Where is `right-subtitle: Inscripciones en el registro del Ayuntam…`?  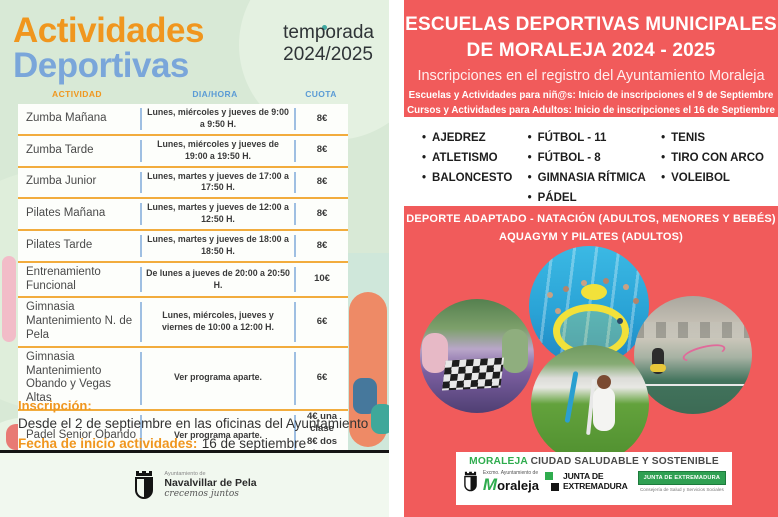 right-subtitle: Inscripciones en el registro del Ayuntam… is located at coordinates (591, 76).